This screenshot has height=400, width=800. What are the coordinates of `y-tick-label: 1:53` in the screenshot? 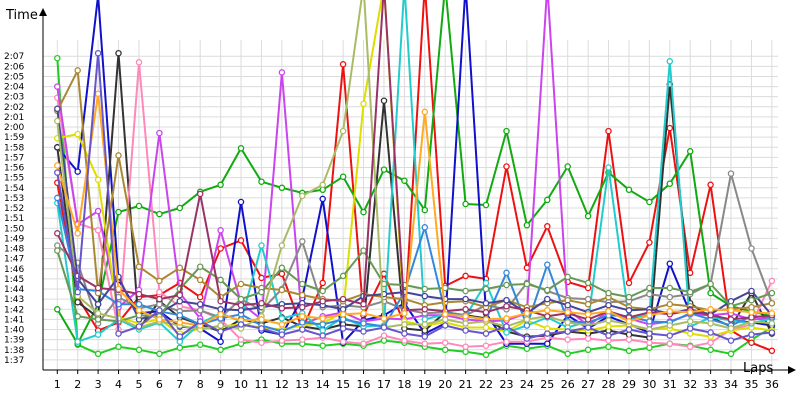 It's located at (14, 199).